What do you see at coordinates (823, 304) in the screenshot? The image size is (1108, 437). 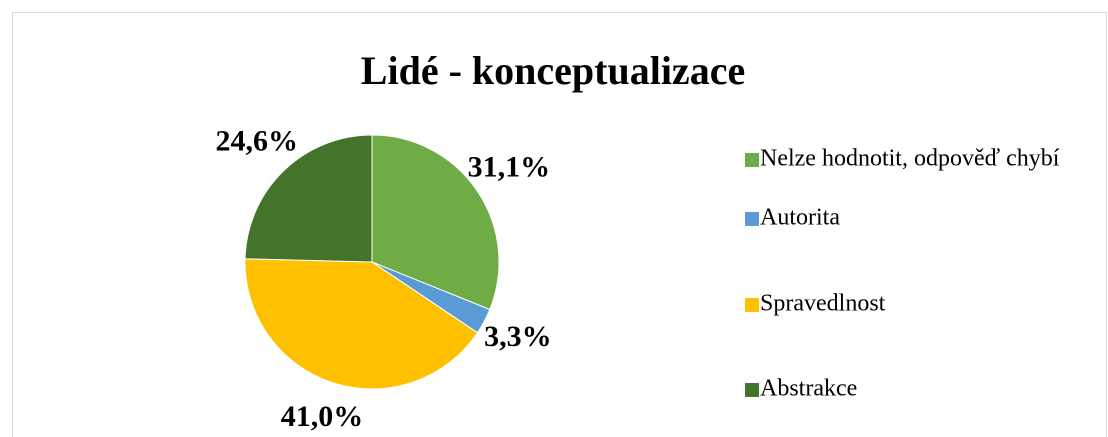 I see `legend-label: Spravedlnost` at bounding box center [823, 304].